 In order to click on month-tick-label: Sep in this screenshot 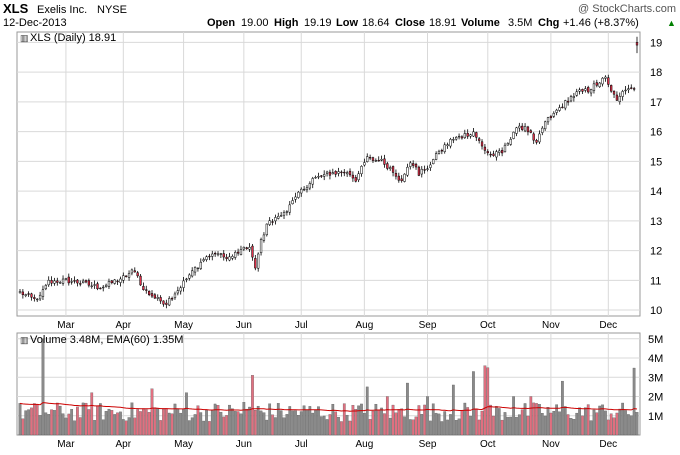, I will do `click(428, 325)`.